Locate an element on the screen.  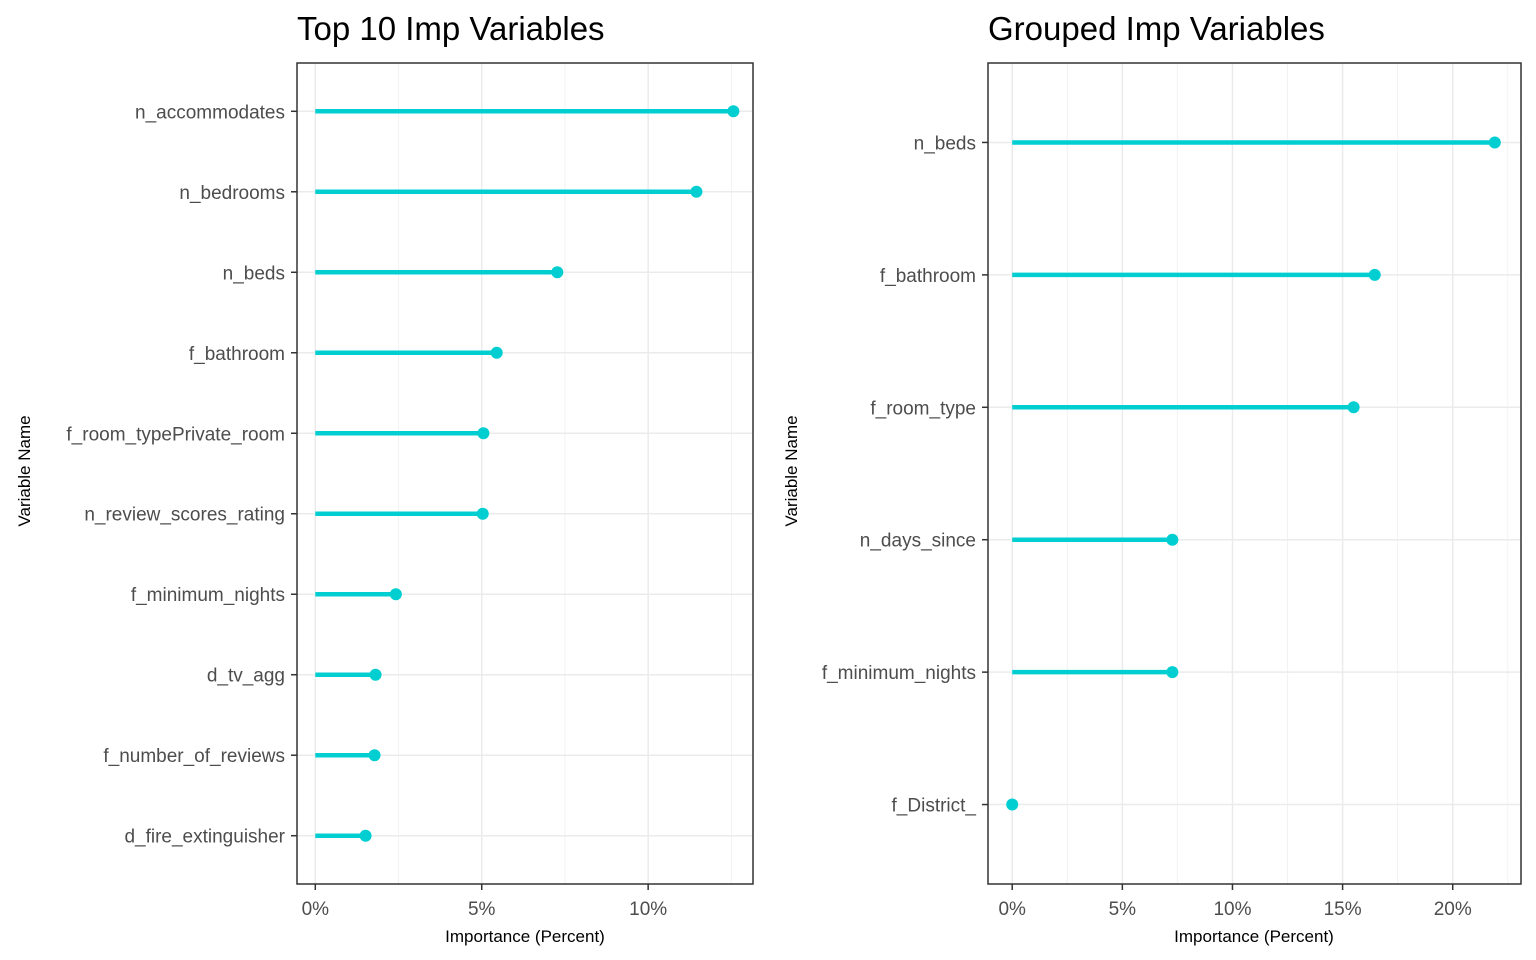
panel-grouped-title: Grouped Imp Variables is located at coordinates (1156, 28).